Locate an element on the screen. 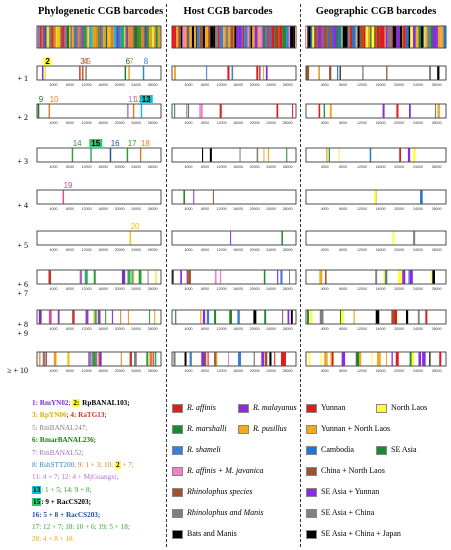 The image size is (451, 550). legend-label: Yunnan + North Laos is located at coordinates (356, 428).